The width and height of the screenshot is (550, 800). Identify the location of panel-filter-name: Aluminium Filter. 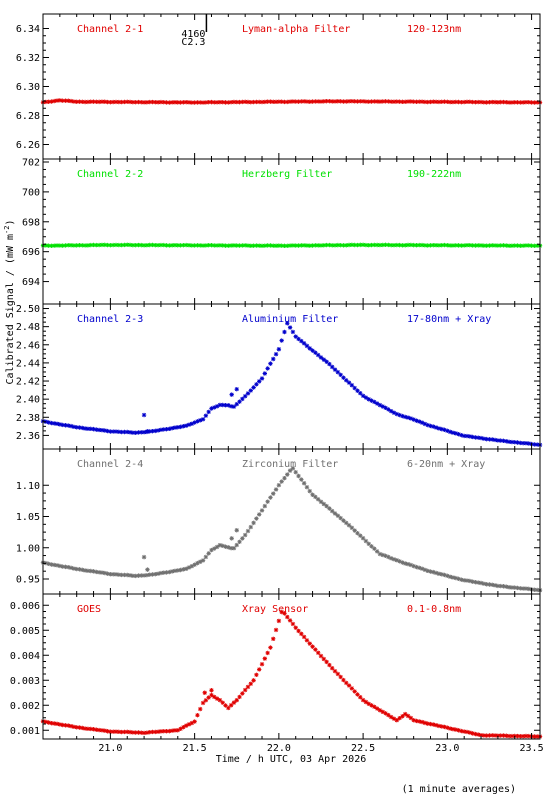
(290, 319).